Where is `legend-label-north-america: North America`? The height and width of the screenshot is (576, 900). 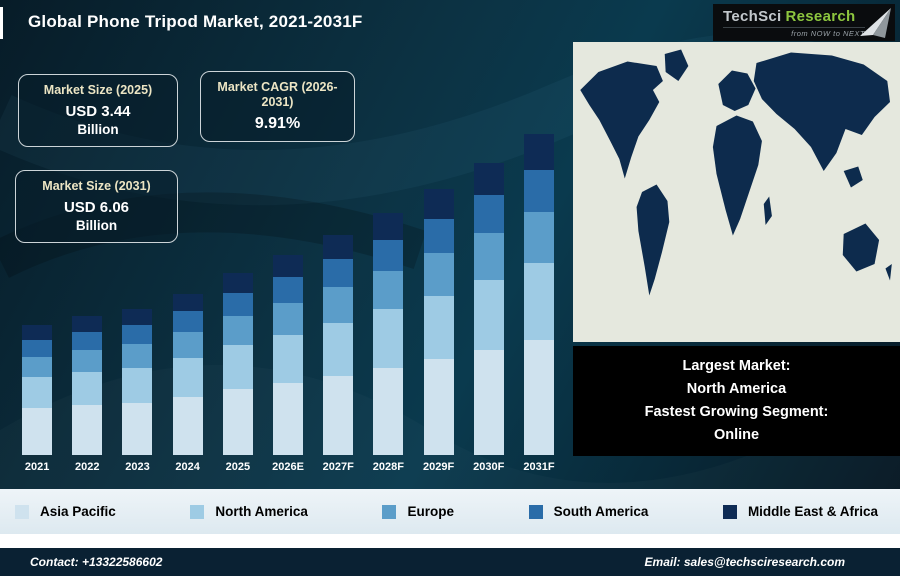
legend-label-north-america: North America is located at coordinates (261, 511).